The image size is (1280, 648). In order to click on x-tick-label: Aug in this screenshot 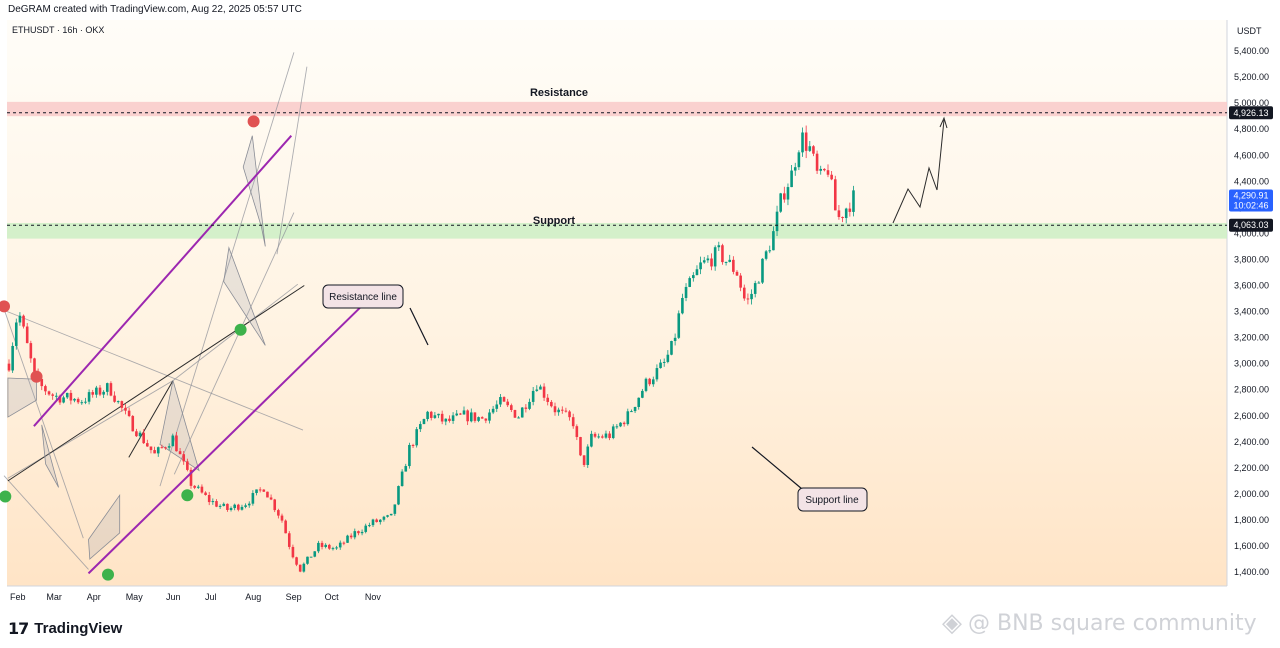, I will do `click(253, 597)`.